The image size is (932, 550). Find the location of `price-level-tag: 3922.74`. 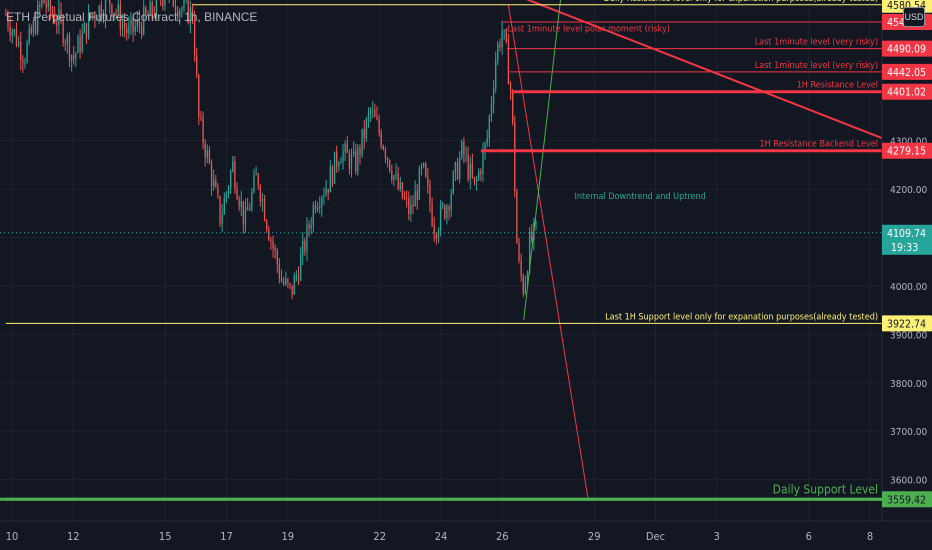

price-level-tag: 3922.74 is located at coordinates (907, 323).